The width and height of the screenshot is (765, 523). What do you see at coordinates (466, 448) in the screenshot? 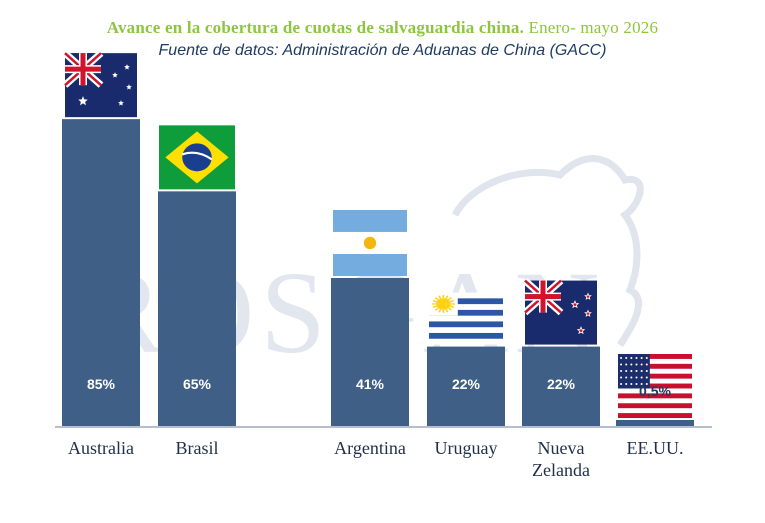
I see `x-tick-label: Uruguay` at bounding box center [466, 448].